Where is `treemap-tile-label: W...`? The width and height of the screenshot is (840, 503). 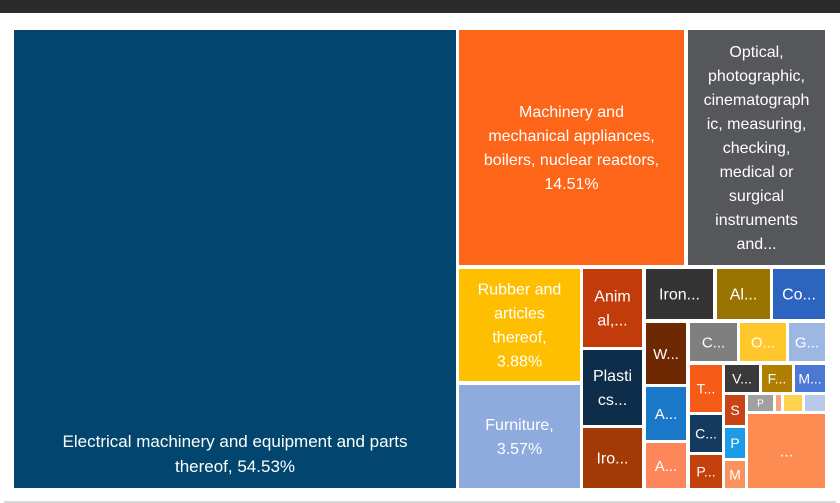
treemap-tile-label: W... is located at coordinates (666, 354).